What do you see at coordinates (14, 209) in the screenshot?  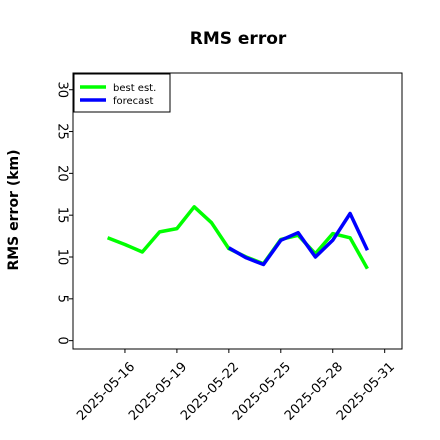 I see `y-axis-label: RMS error (km)` at bounding box center [14, 209].